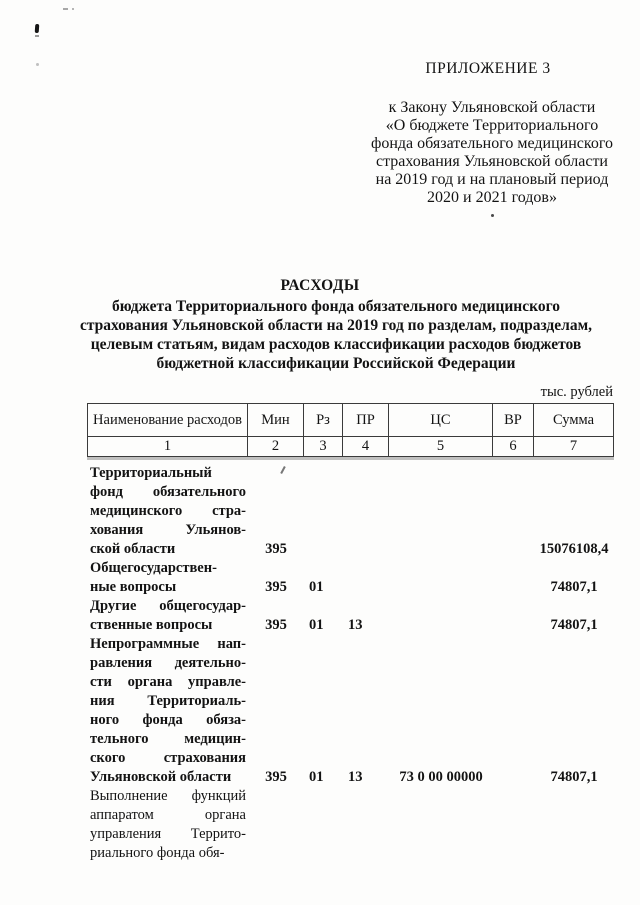  What do you see at coordinates (513, 447) in the screenshot?
I see `column-number-cell: 6` at bounding box center [513, 447].